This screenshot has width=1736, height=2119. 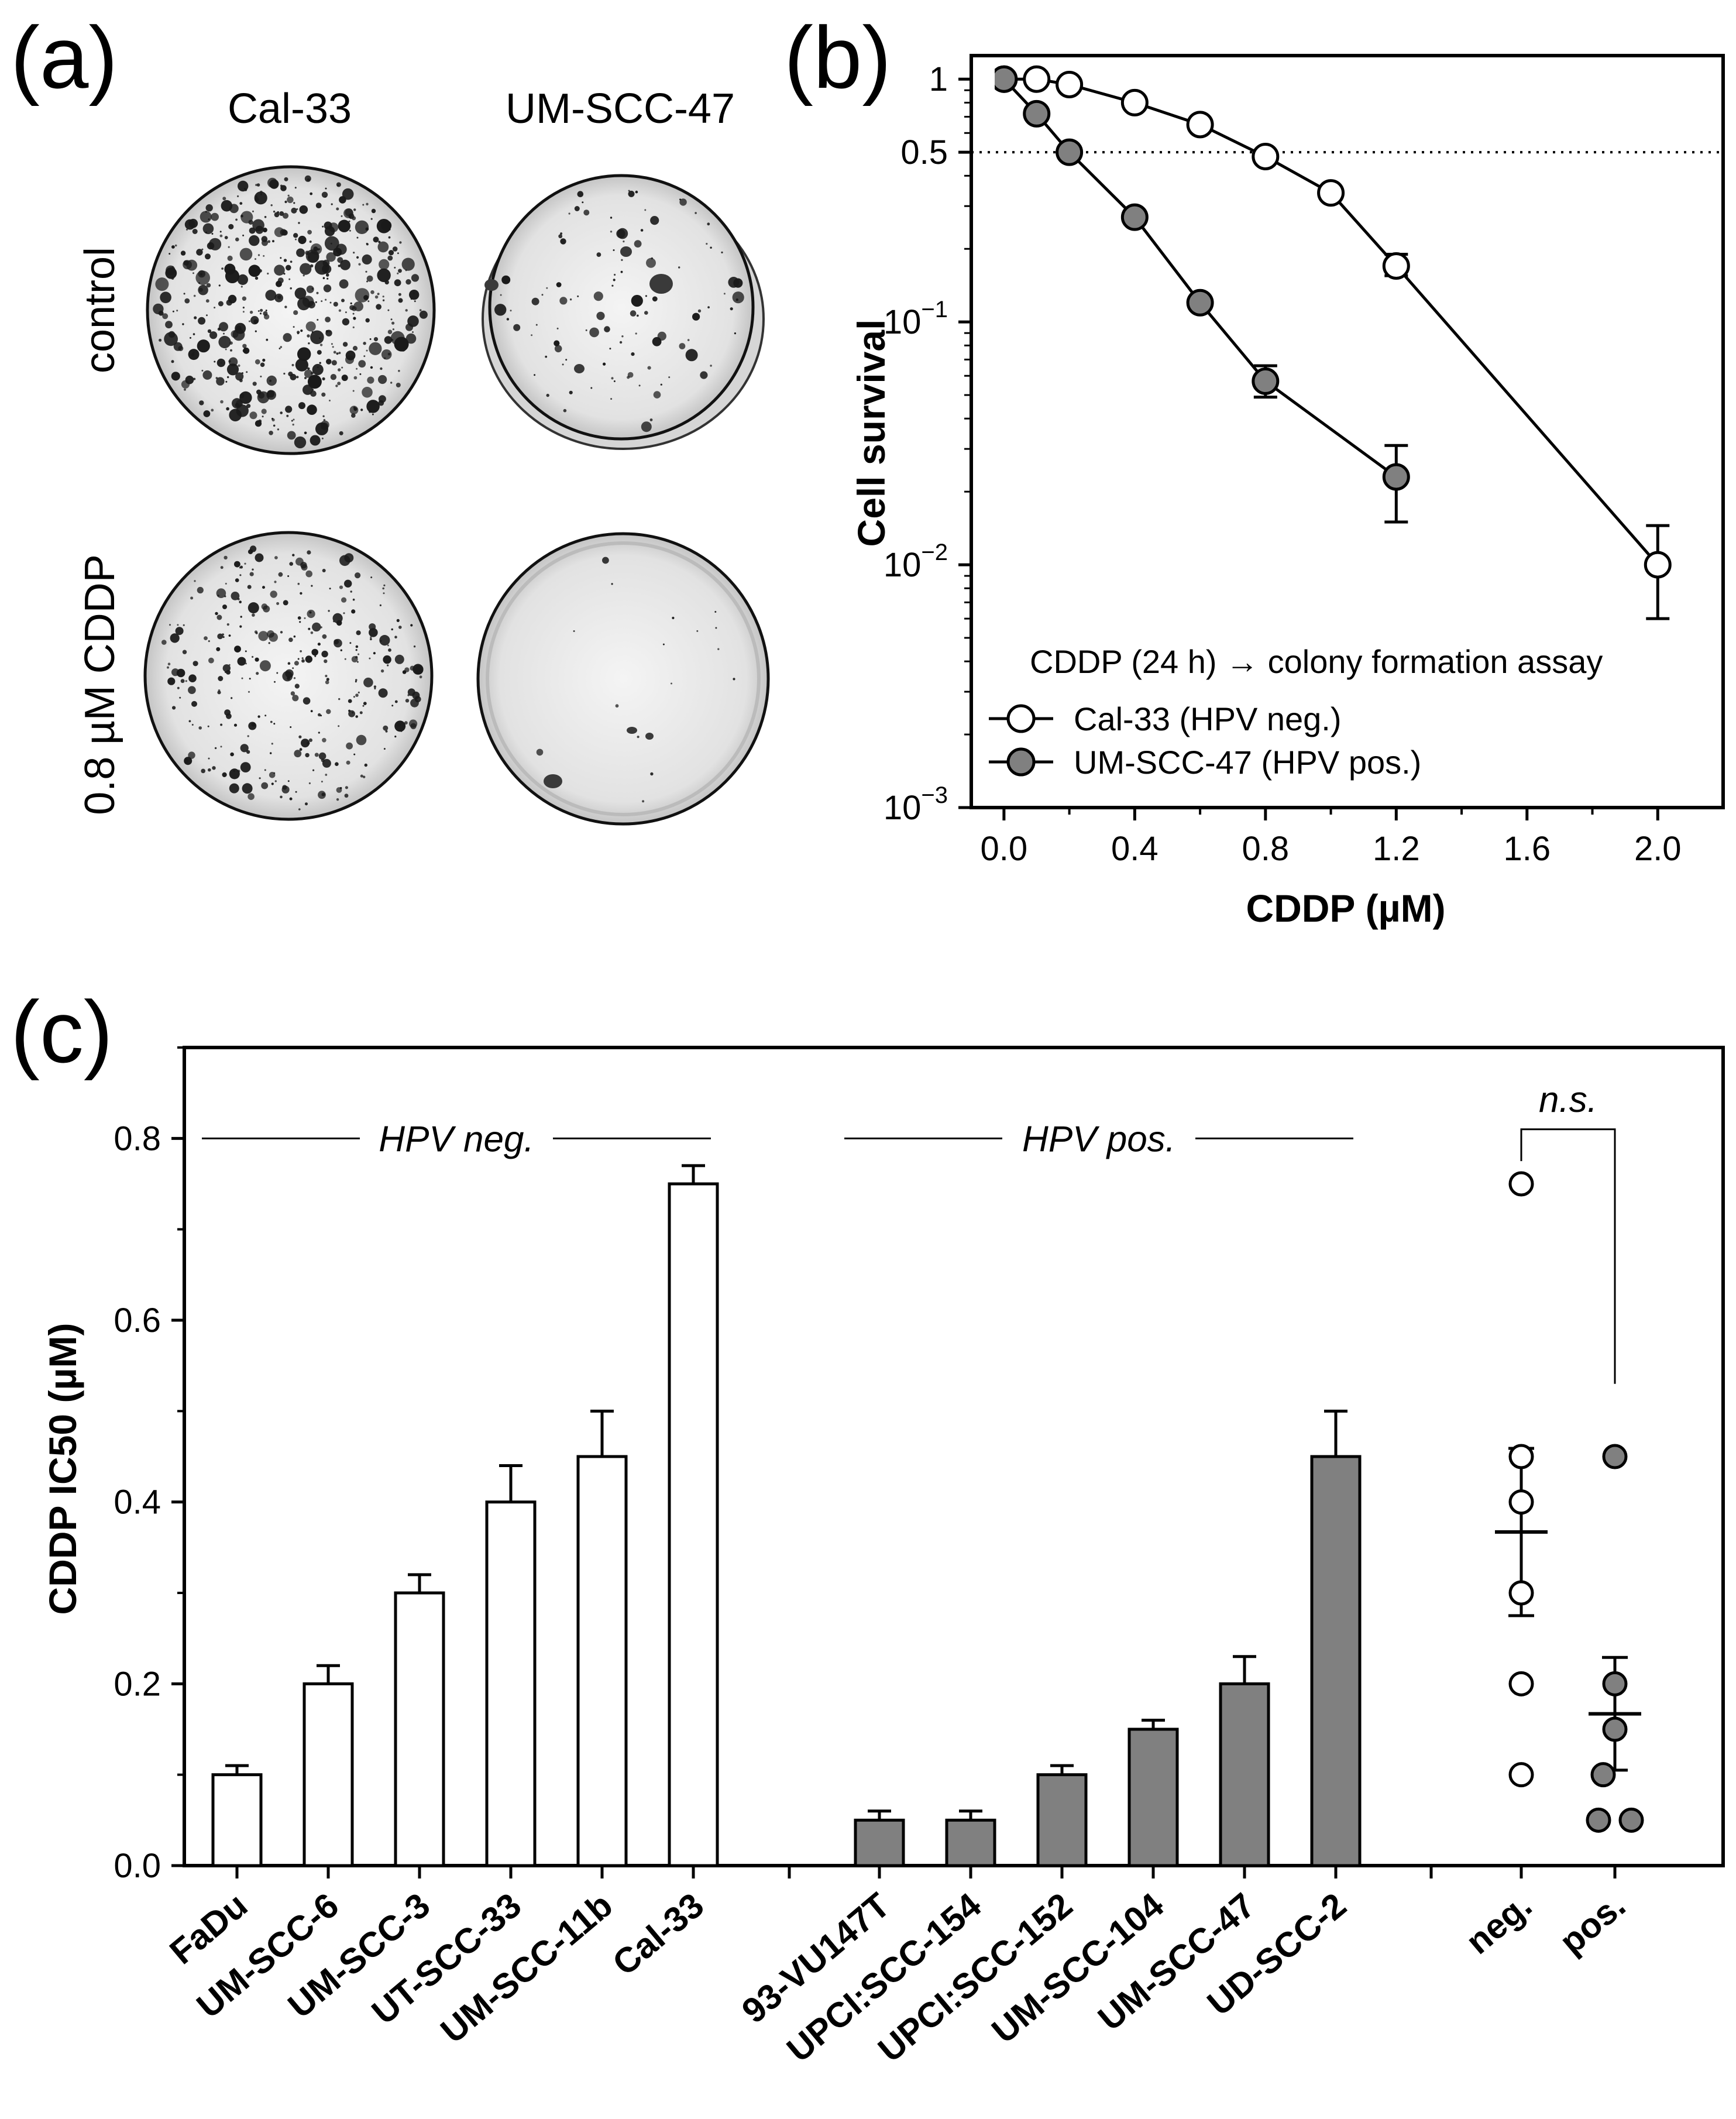 I want to click on x-tick-label: 0.8, so click(x=1266, y=849).